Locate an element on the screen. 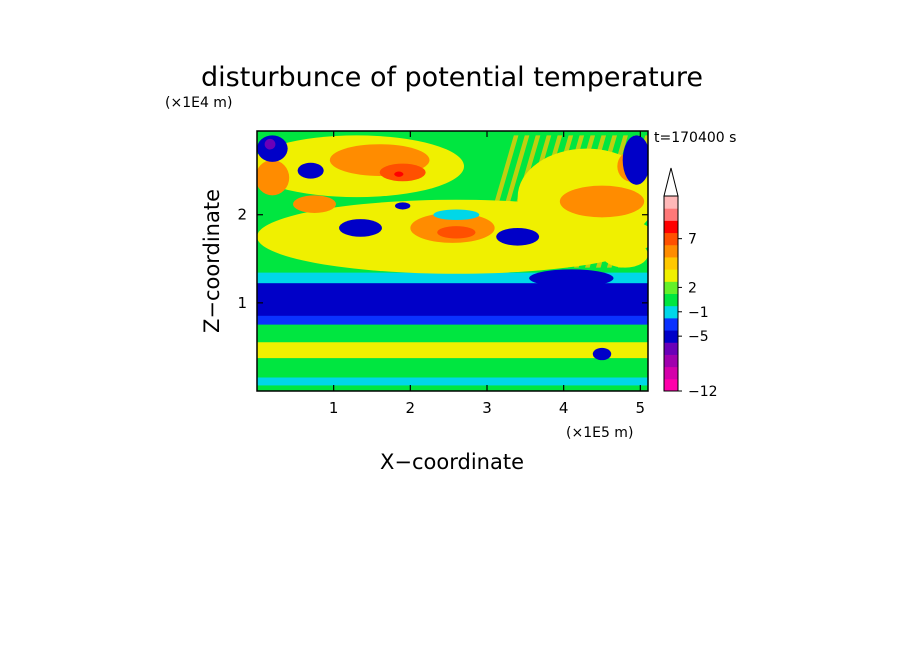 The image size is (904, 654). y-axis: 12 is located at coordinates (442, 259).